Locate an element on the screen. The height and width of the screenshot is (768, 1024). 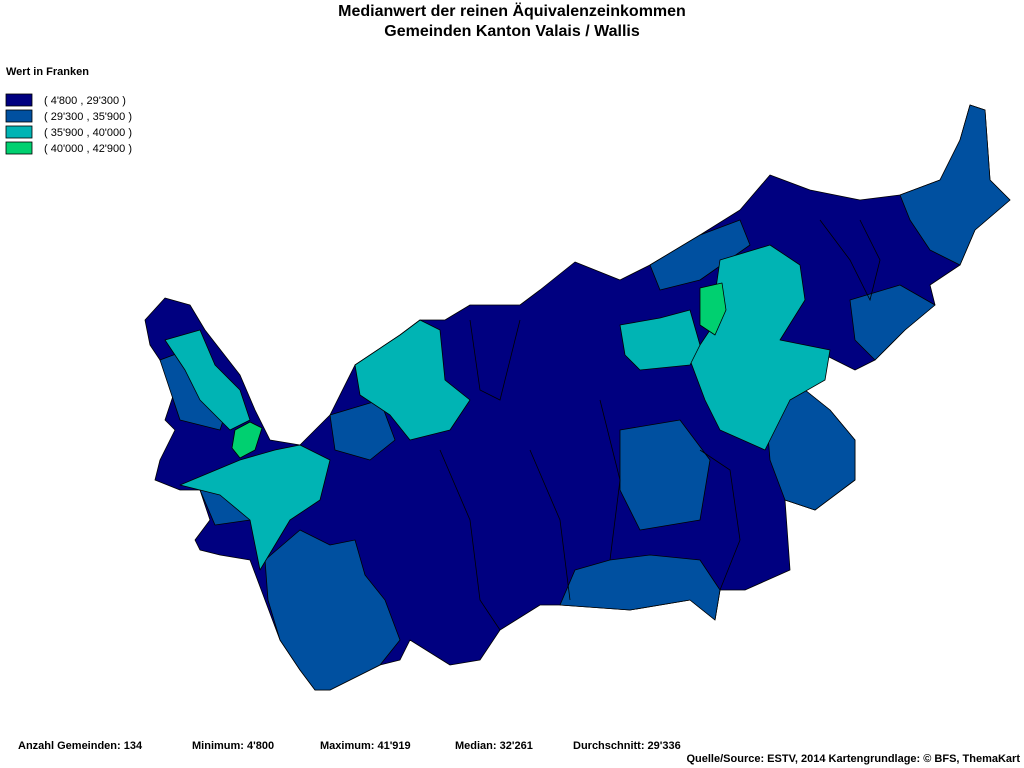
stat: Durchschnitt: 29'336 is located at coordinates (627, 746).